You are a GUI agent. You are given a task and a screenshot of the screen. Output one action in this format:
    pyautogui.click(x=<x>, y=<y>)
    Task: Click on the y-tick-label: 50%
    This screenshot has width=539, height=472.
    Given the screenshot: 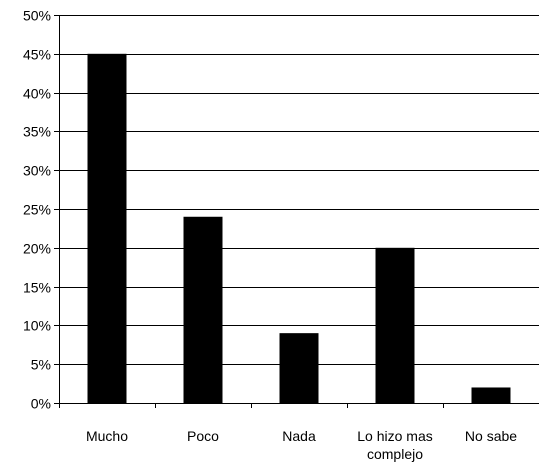 What is the action you would take?
    pyautogui.click(x=37, y=16)
    